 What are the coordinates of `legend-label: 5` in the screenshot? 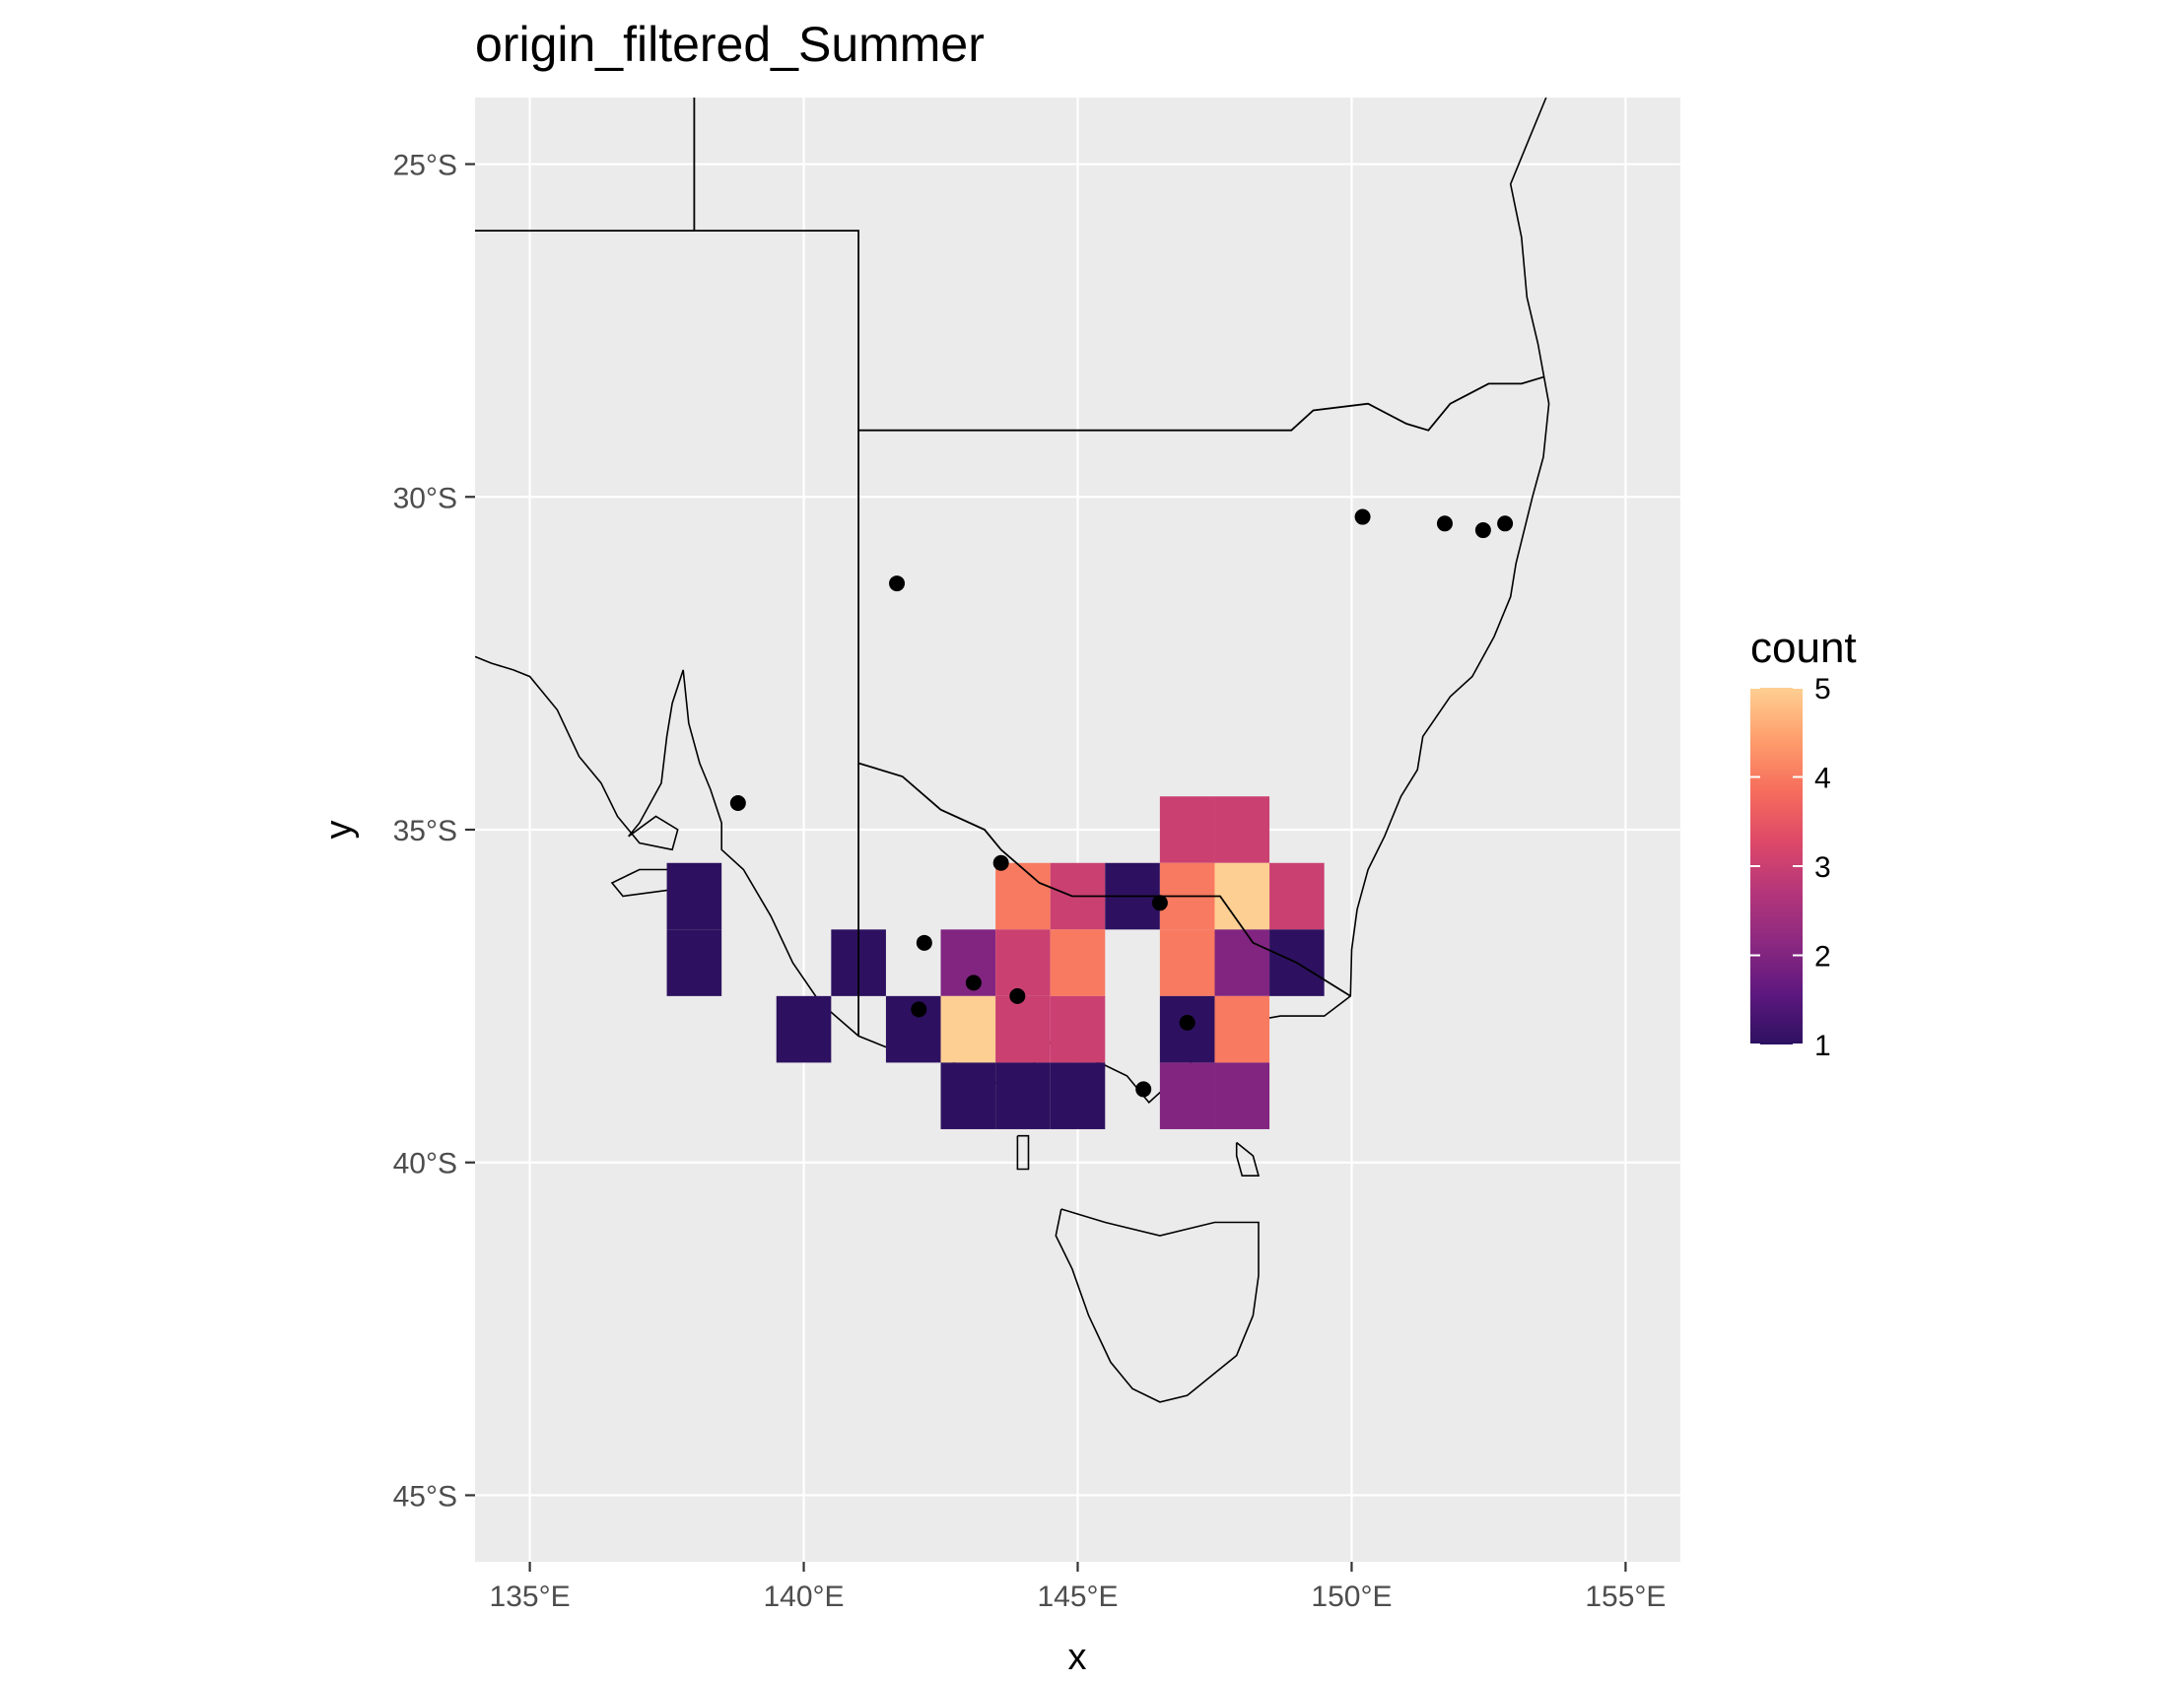 It's located at (1822, 690).